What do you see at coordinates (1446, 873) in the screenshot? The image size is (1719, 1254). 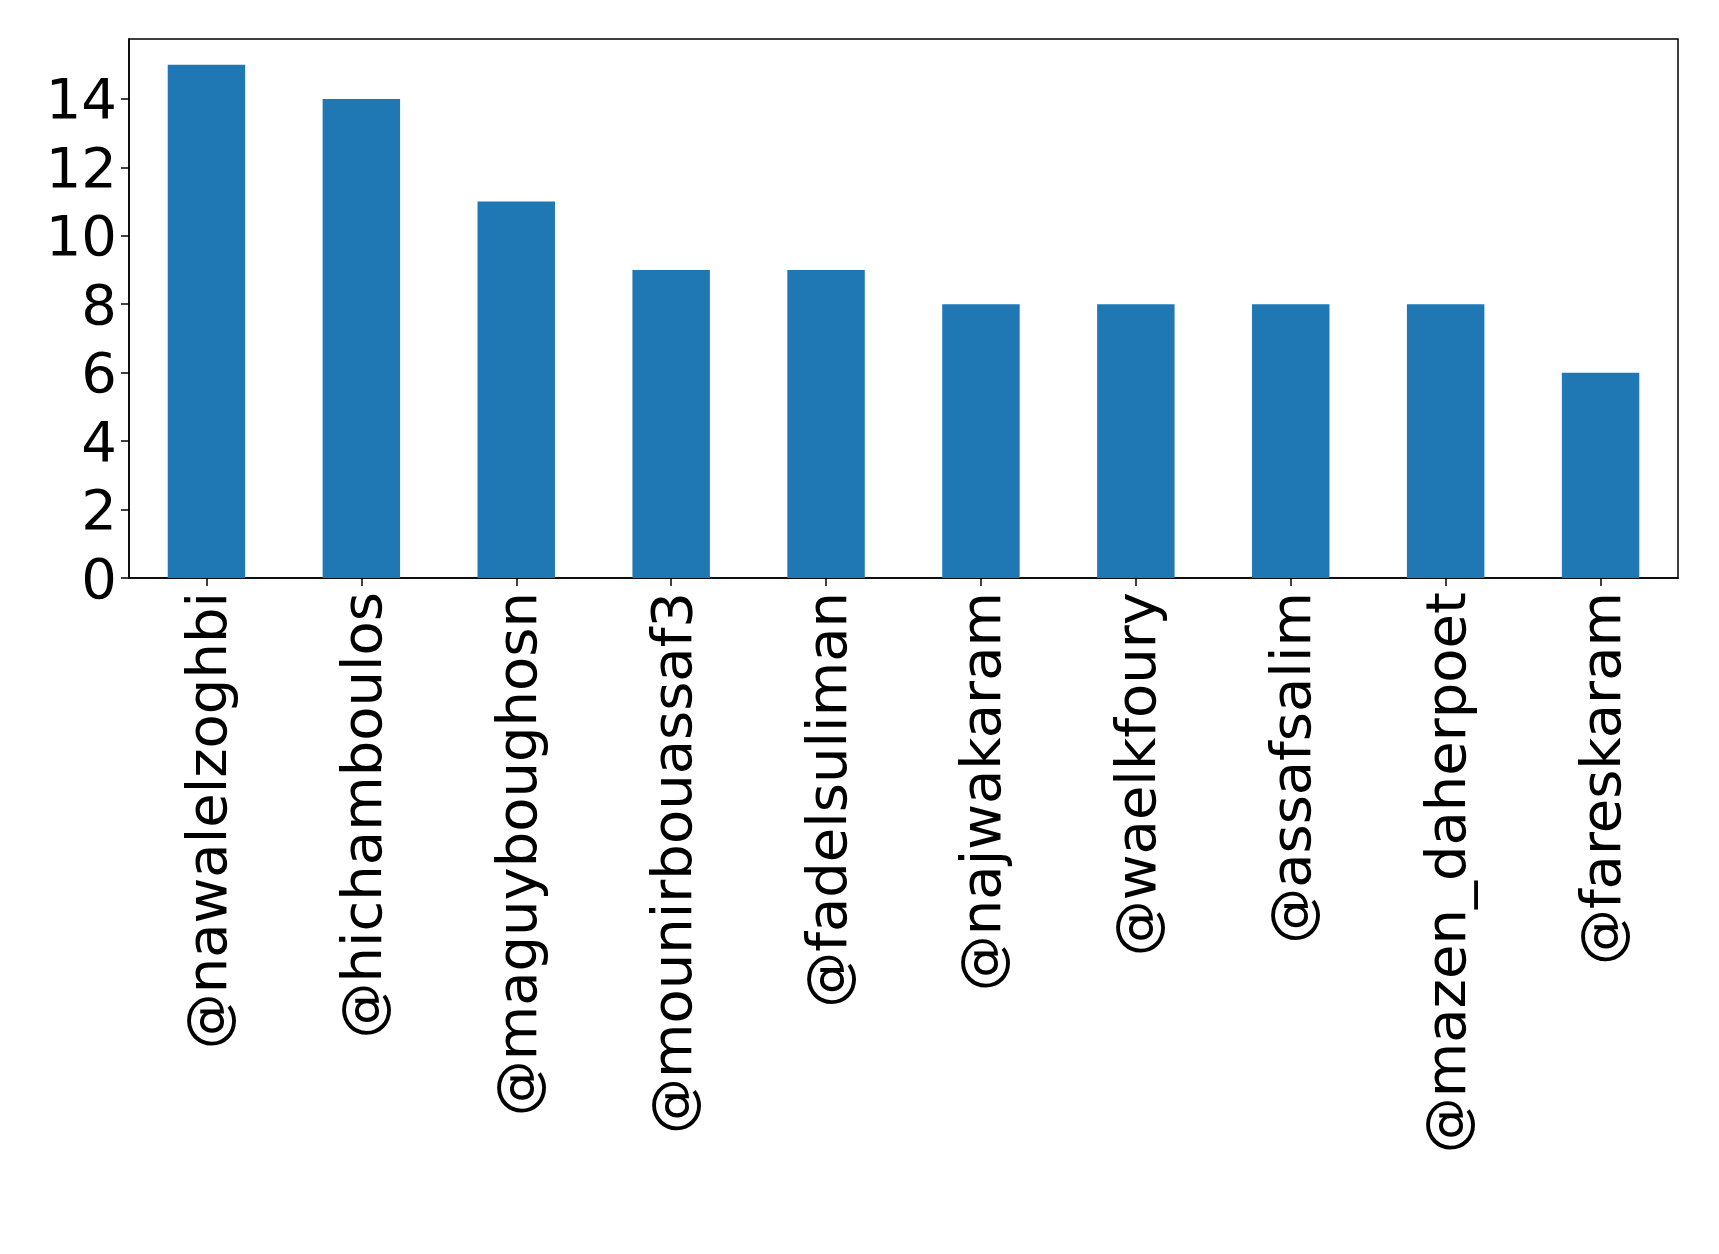 I see `x-tick-label: @mazen_daherpoet` at bounding box center [1446, 873].